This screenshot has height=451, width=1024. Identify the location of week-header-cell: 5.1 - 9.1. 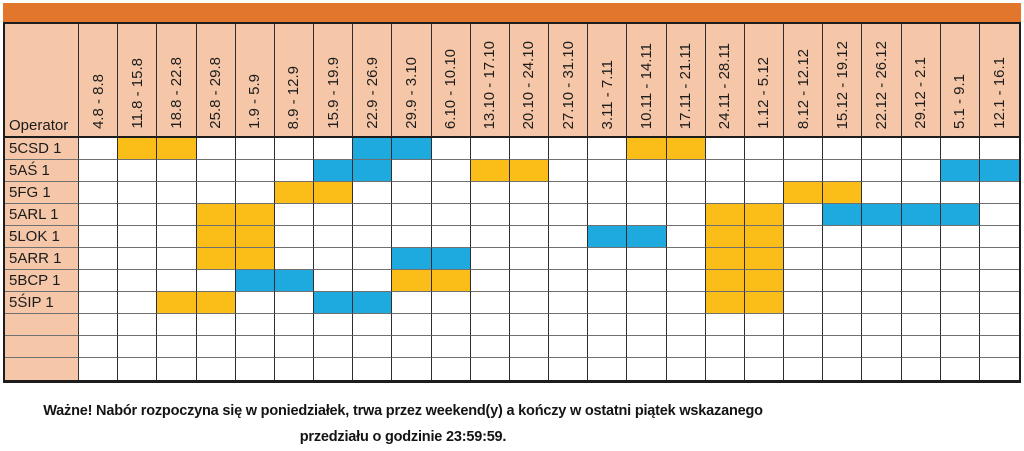
(960, 81).